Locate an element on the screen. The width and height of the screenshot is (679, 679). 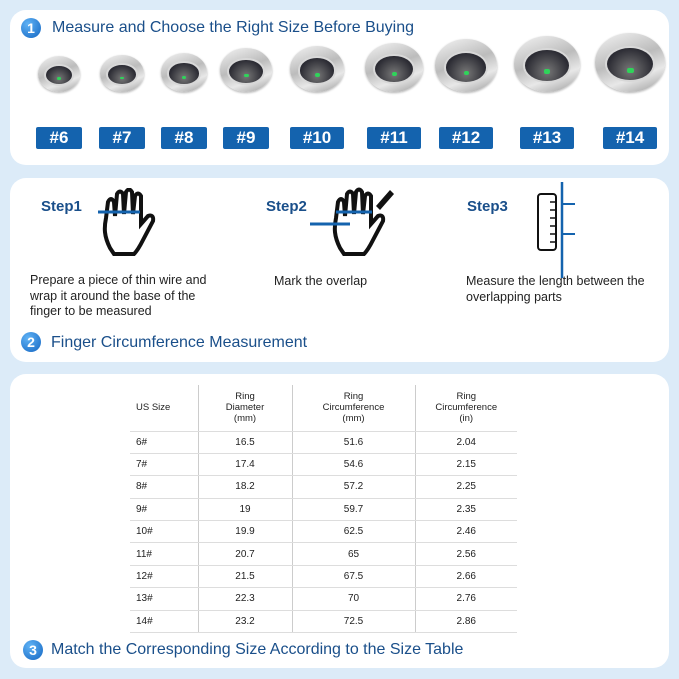
table-row: 6# 16.5 51.6 2.04 is located at coordinates (323, 442).